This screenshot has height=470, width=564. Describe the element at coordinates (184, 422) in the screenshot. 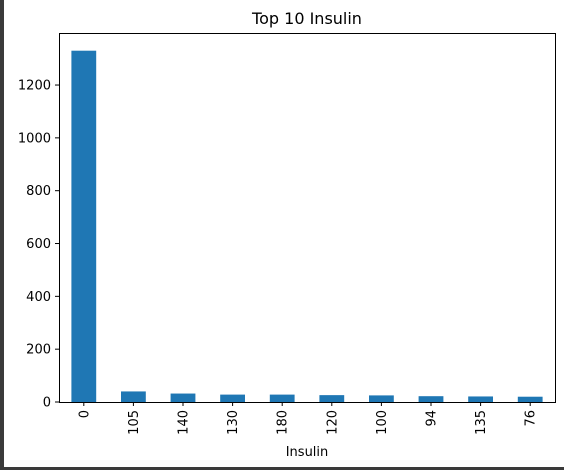

I see `x-tick-label-140: 140` at that location.